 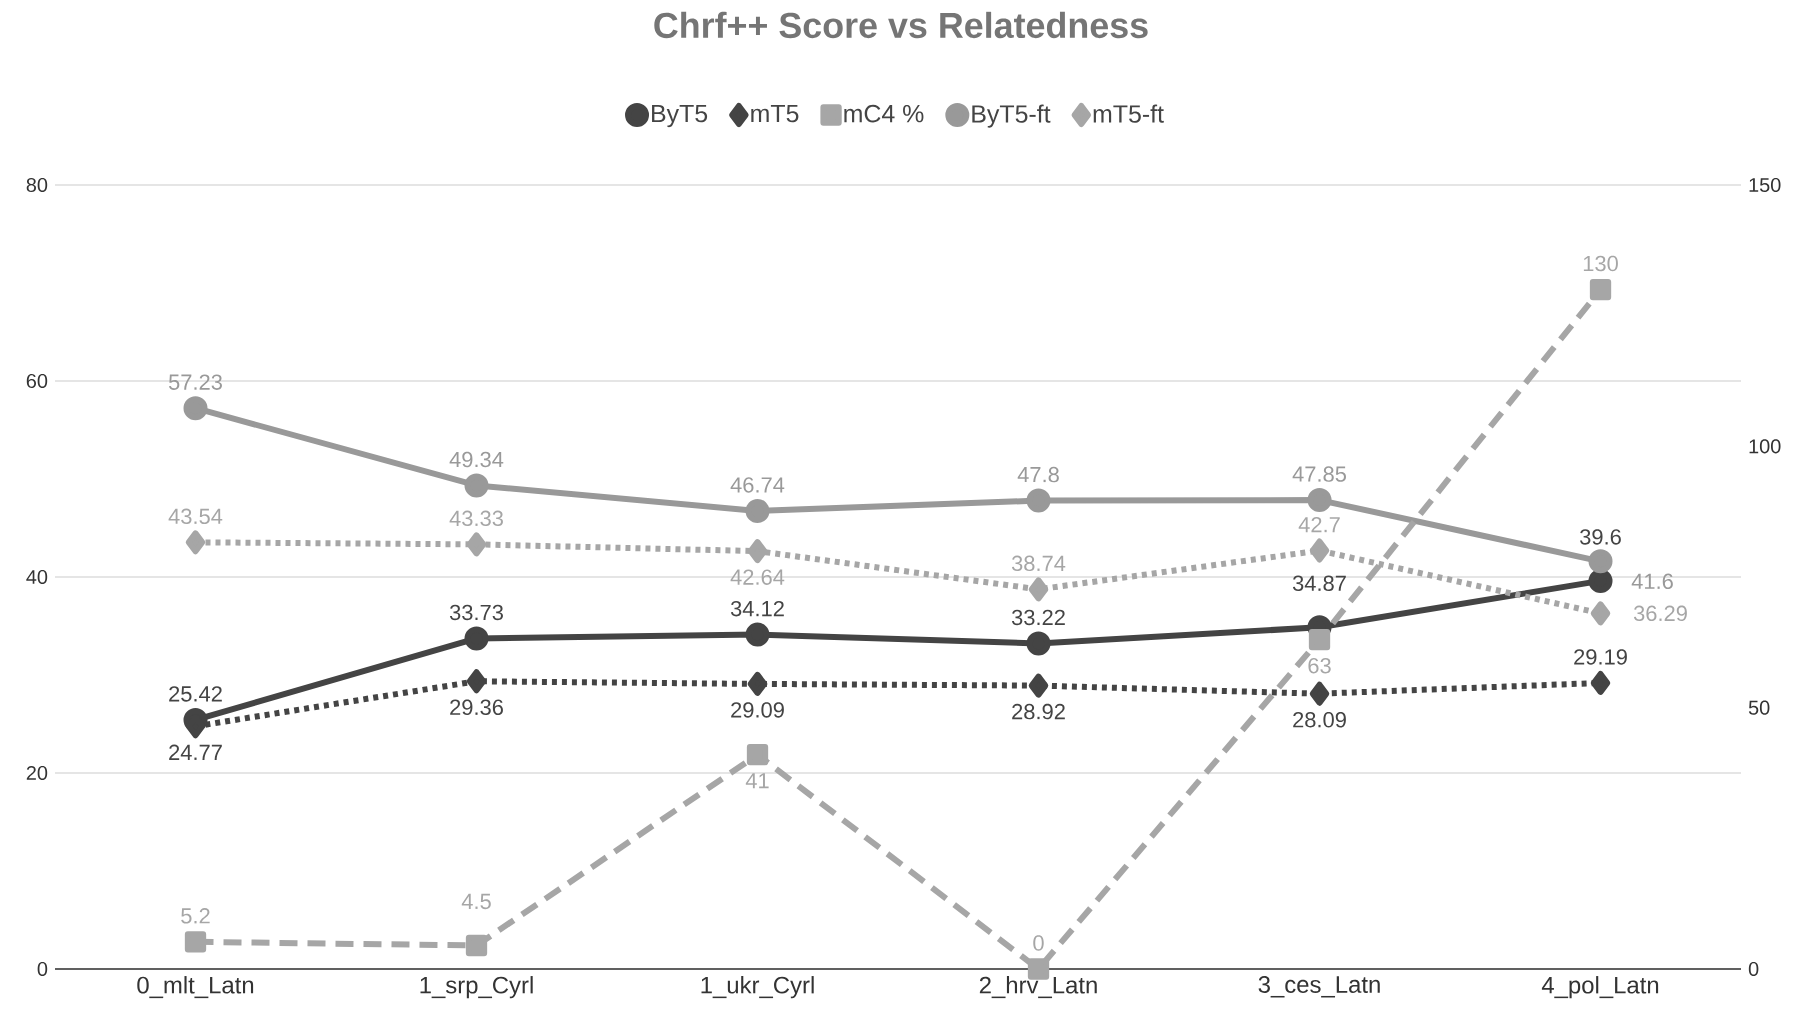 I want to click on y-tick-label: 80, so click(x=37, y=185).